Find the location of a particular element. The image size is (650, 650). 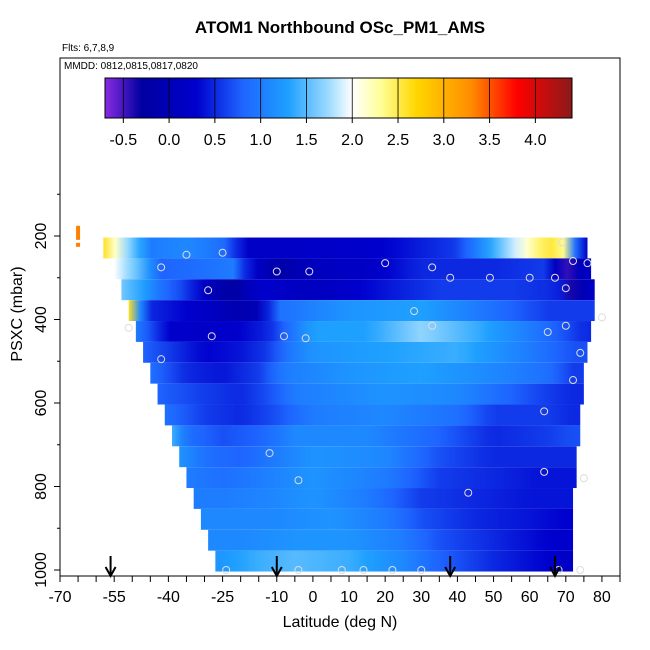

y-axis-label: PSXC (mbar) is located at coordinates (17, 314).